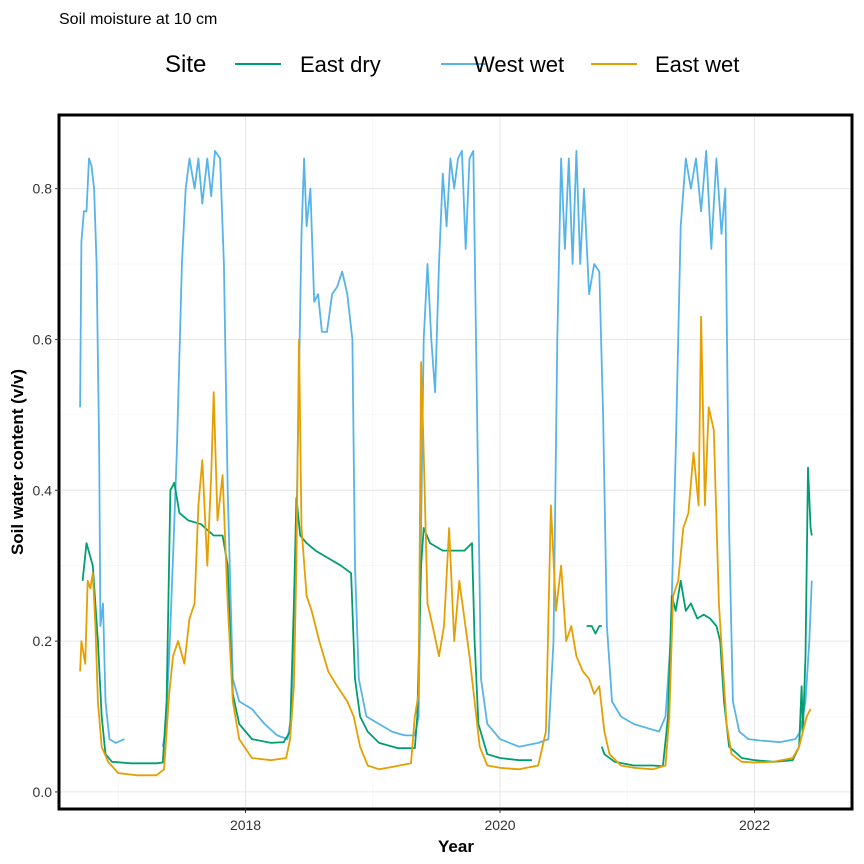 The height and width of the screenshot is (864, 864). Describe the element at coordinates (43, 792) in the screenshot. I see `y-tick-label: 0.0` at that location.